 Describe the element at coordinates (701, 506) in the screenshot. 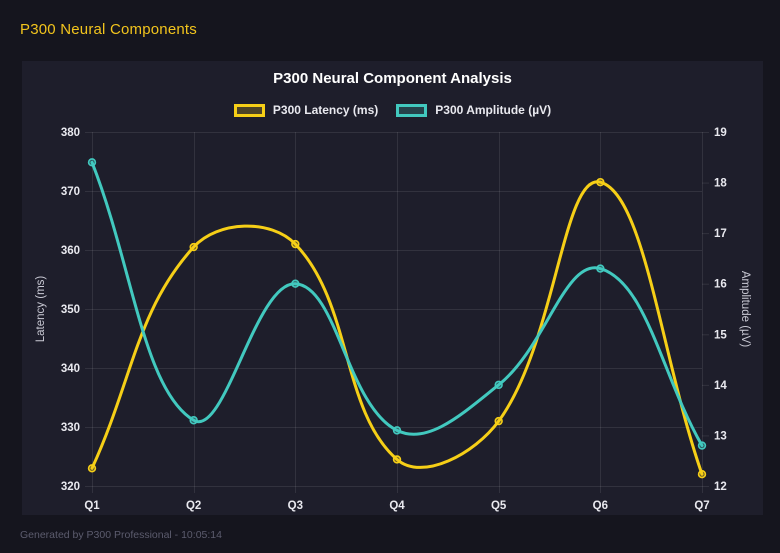

I see `svg-text: Q7` at that location.